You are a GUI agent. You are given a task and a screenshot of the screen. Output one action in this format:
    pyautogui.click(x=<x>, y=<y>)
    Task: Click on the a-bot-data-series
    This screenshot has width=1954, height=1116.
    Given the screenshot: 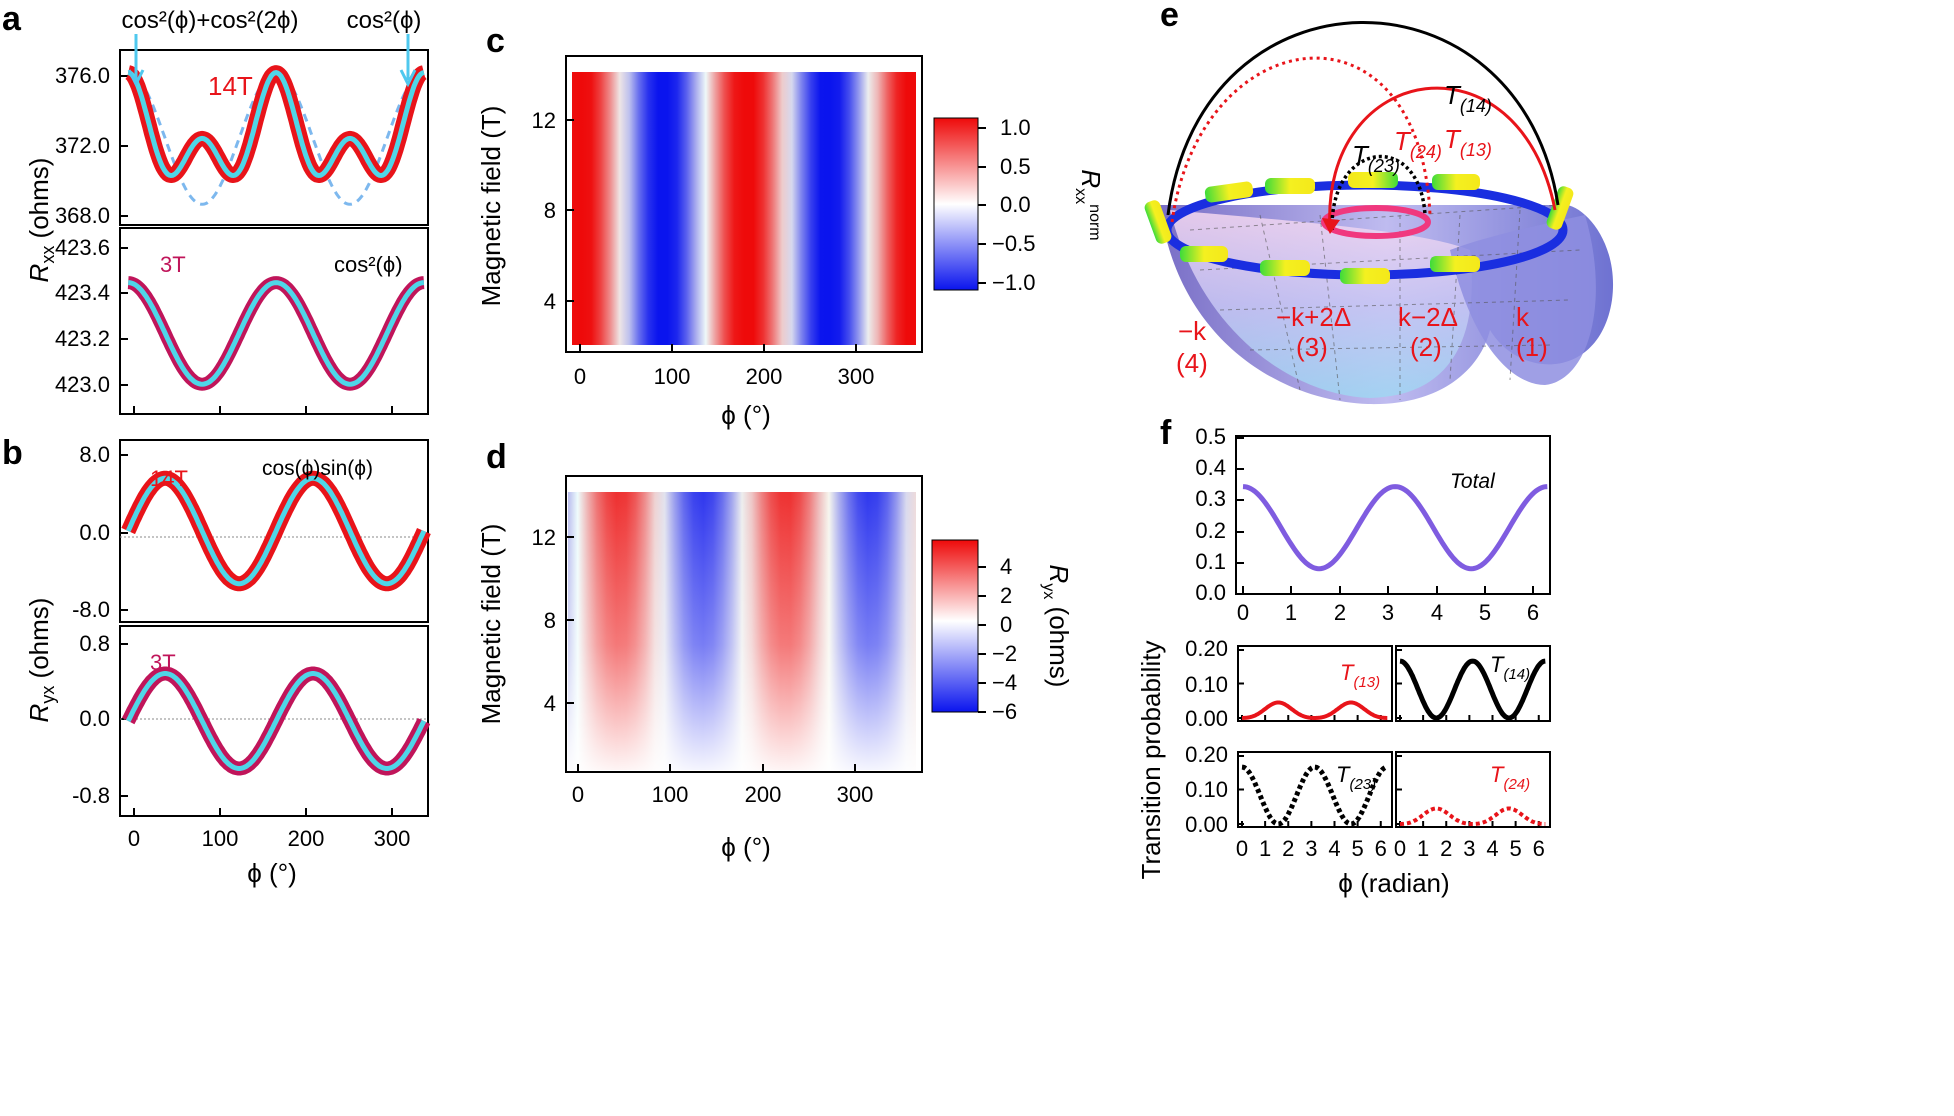 What is the action you would take?
    pyautogui.click(x=276, y=333)
    